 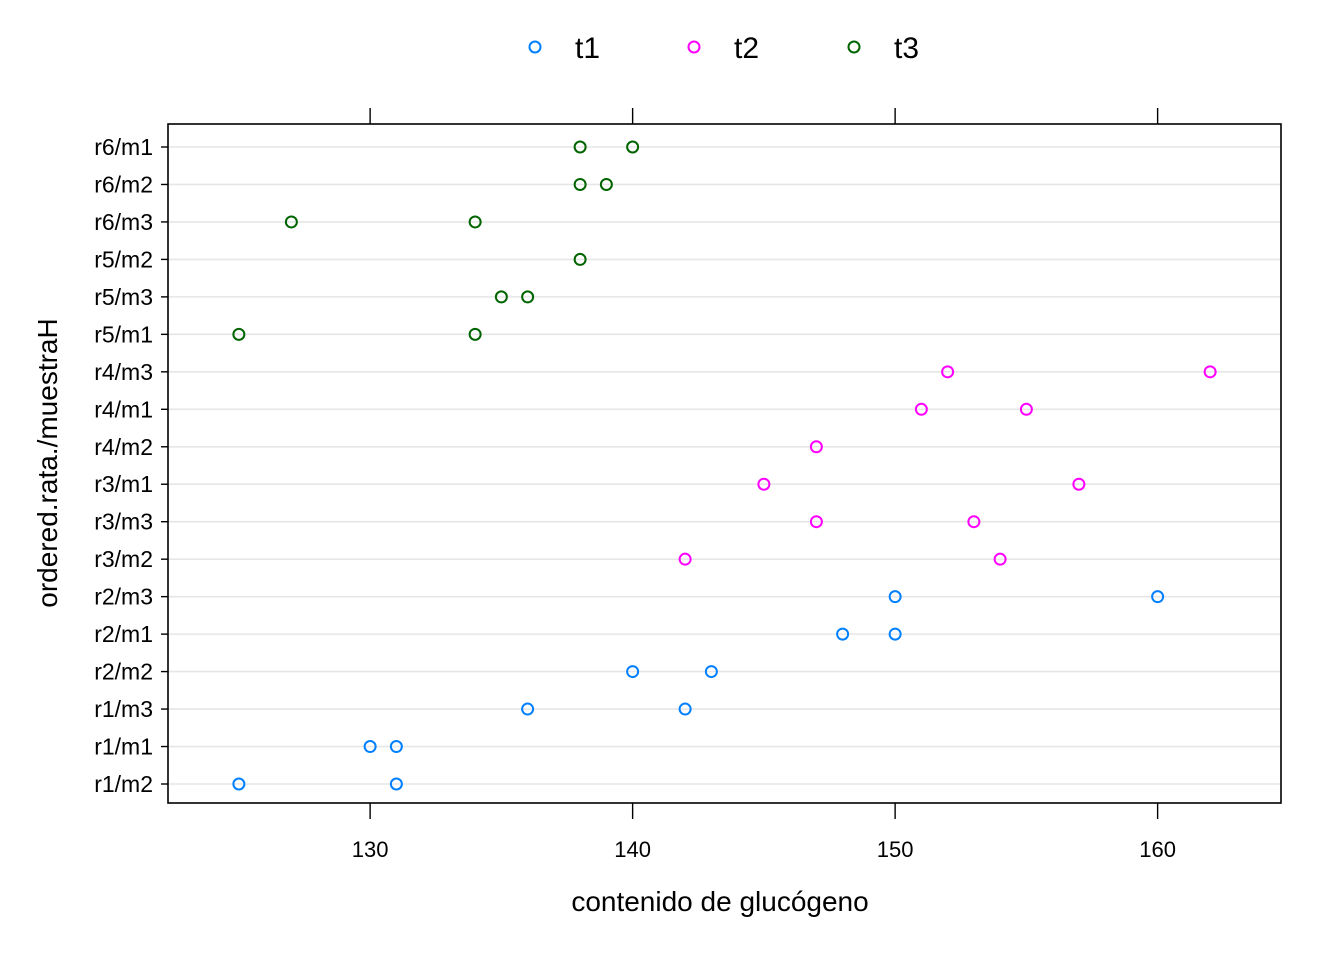 What do you see at coordinates (719, 901) in the screenshot?
I see `x-axis-title: contenido de glucógeno` at bounding box center [719, 901].